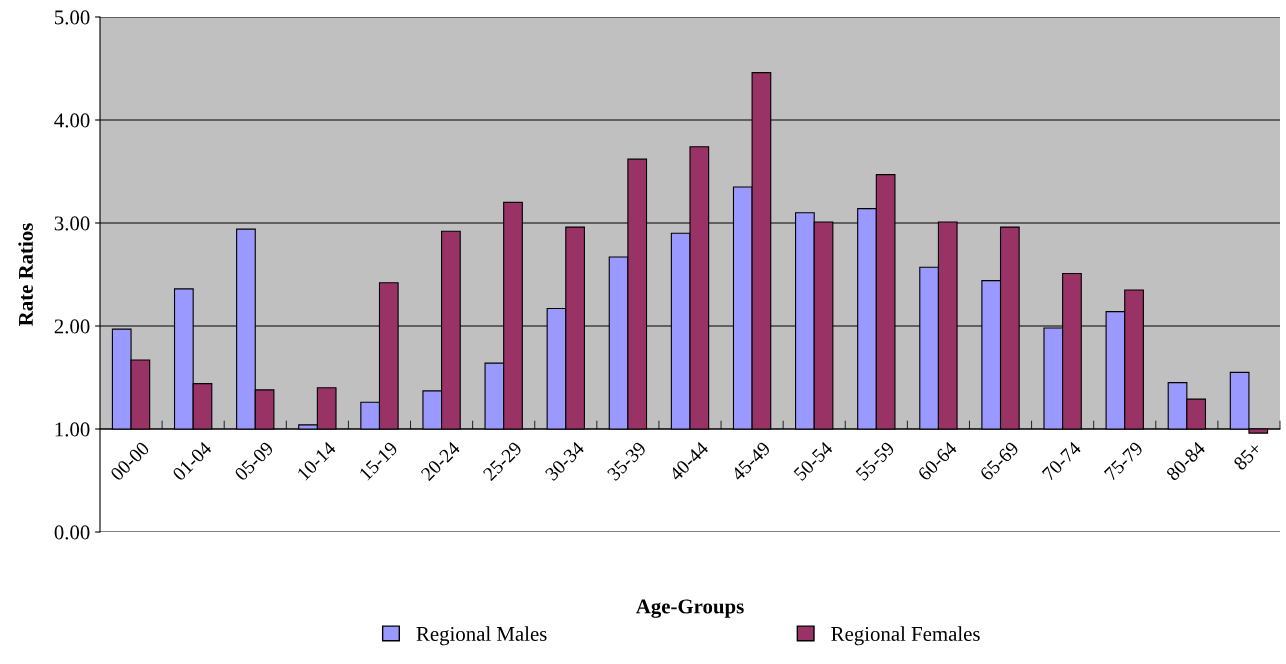 The image size is (1286, 664). I want to click on y-axis-title: Rate Ratios, so click(25, 274).